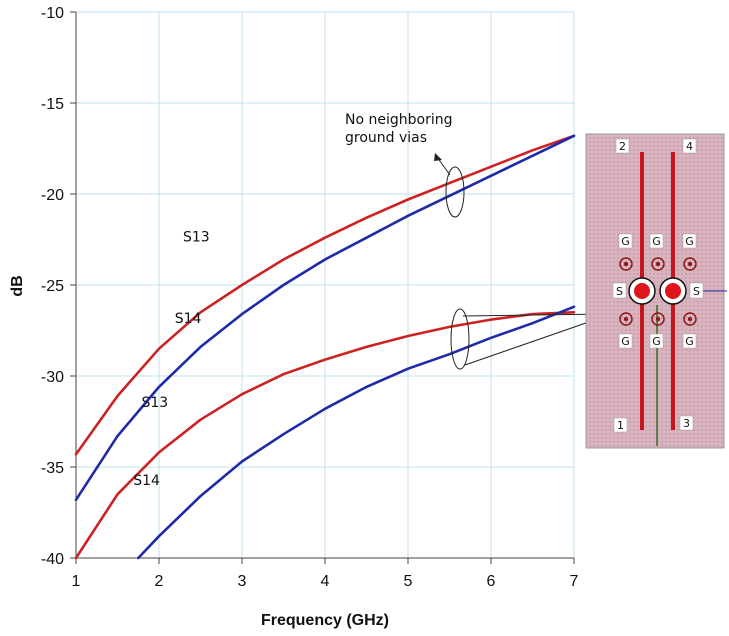 The height and width of the screenshot is (636, 729). What do you see at coordinates (642, 291) in the screenshot?
I see `signal-via-left-pad` at bounding box center [642, 291].